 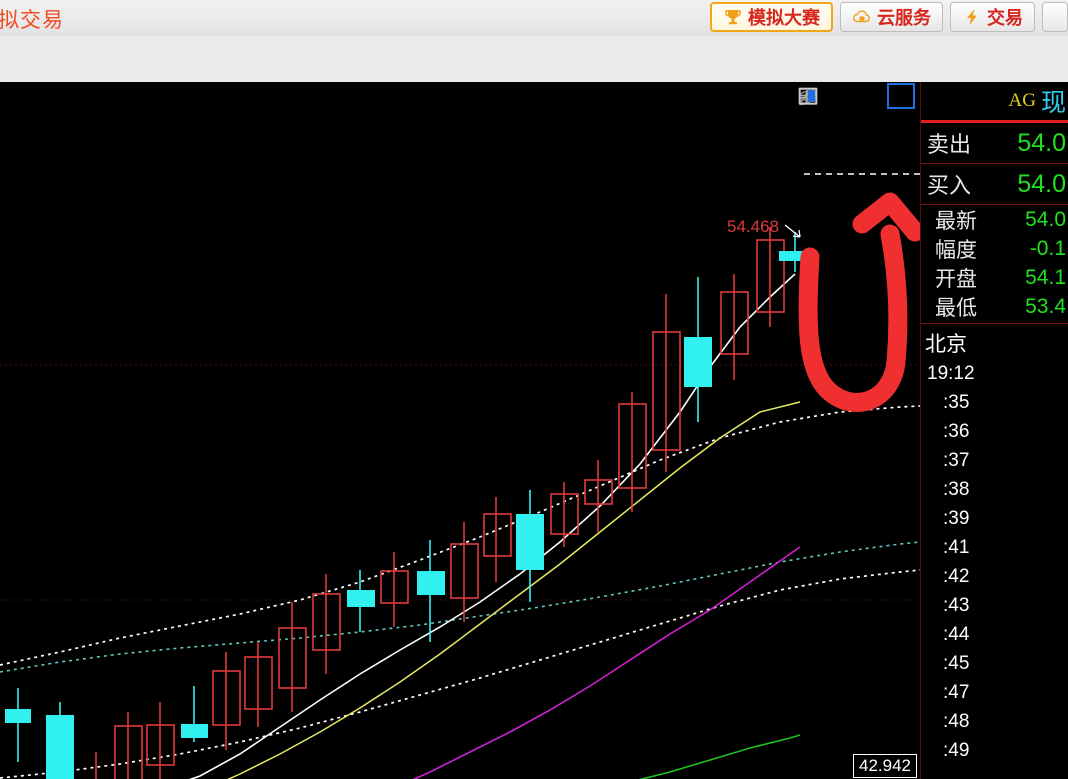 What do you see at coordinates (951, 373) in the screenshot?
I see `list-item: 19:12` at bounding box center [951, 373].